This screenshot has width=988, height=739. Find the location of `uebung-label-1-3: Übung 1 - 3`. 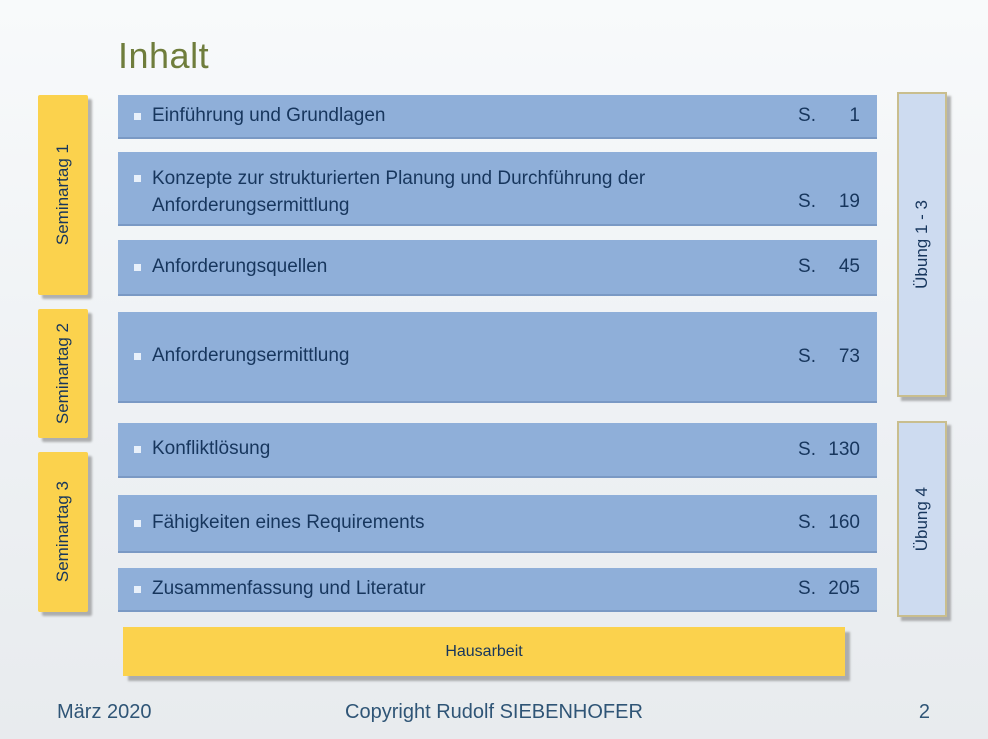

uebung-label-1-3: Übung 1 - 3 is located at coordinates (922, 244).